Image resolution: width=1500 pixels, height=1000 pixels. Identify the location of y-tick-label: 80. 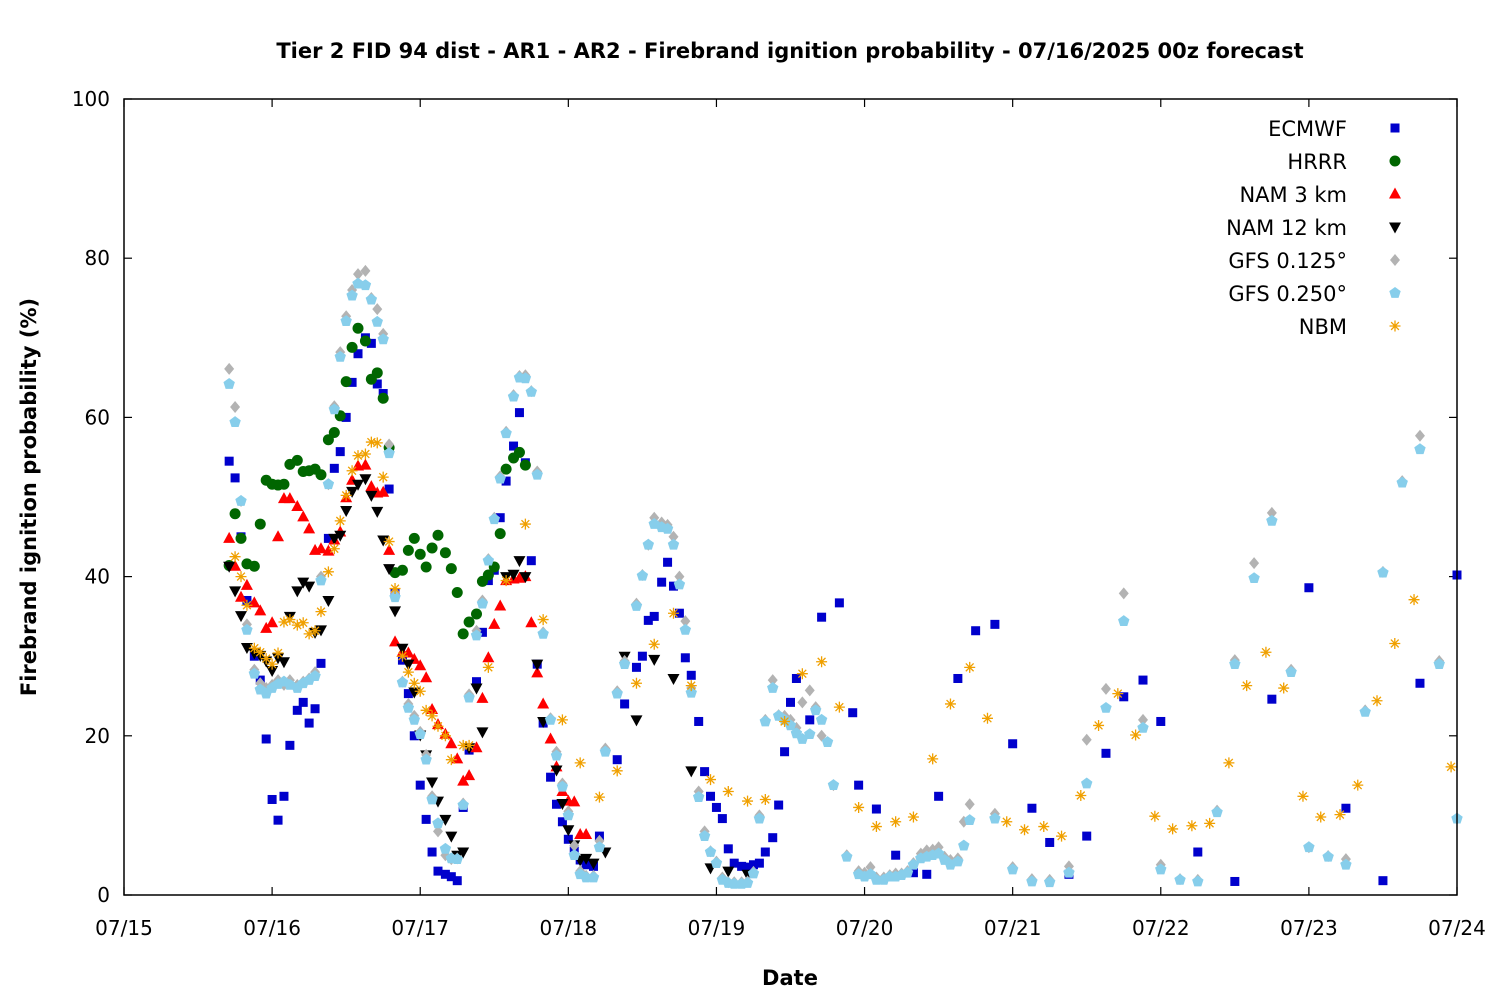
(97, 258).